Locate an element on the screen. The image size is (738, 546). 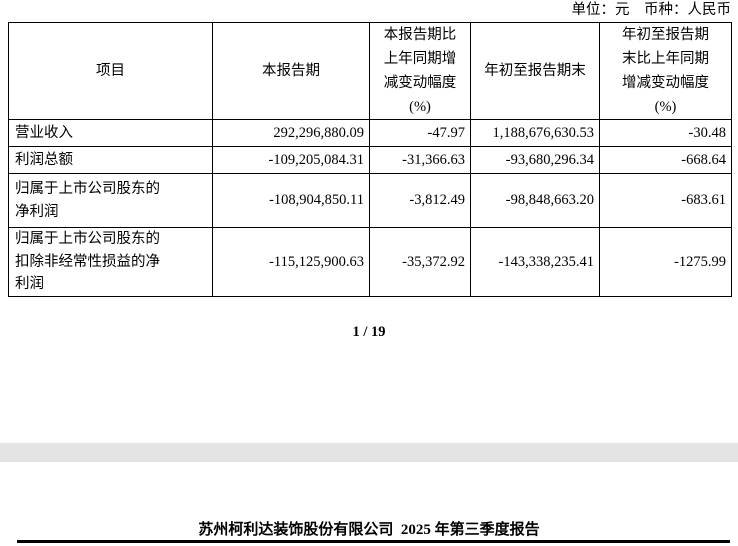
col-header-item: 项目 is located at coordinates (110, 71).